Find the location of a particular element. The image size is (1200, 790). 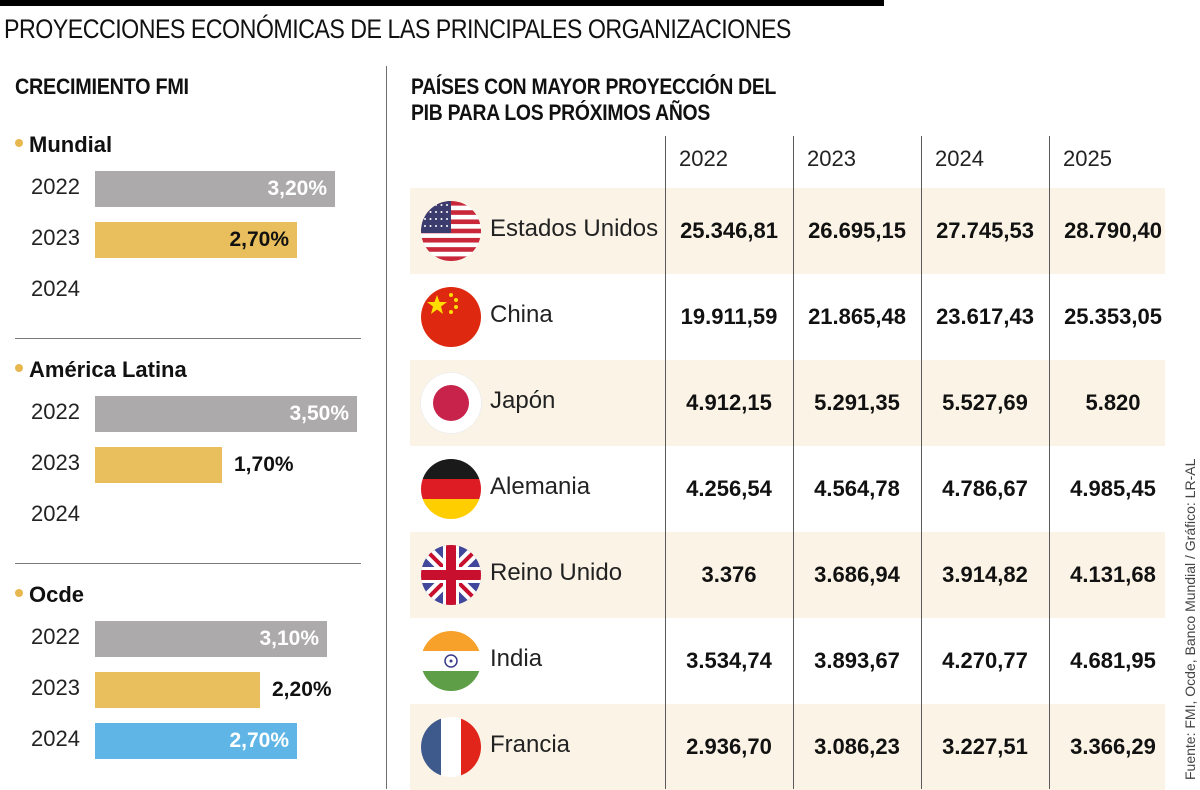

group-title-ocde: Ocde is located at coordinates (49, 595).